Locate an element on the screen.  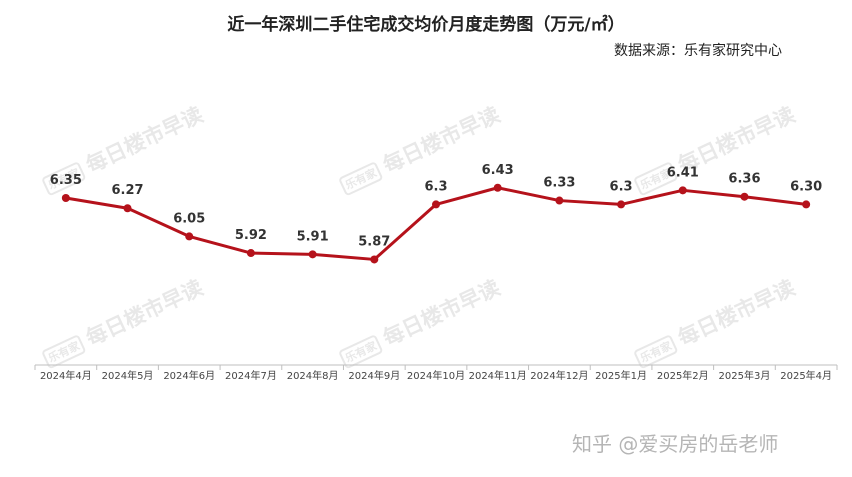
x-tick-label: 2024年12月 is located at coordinates (559, 375).